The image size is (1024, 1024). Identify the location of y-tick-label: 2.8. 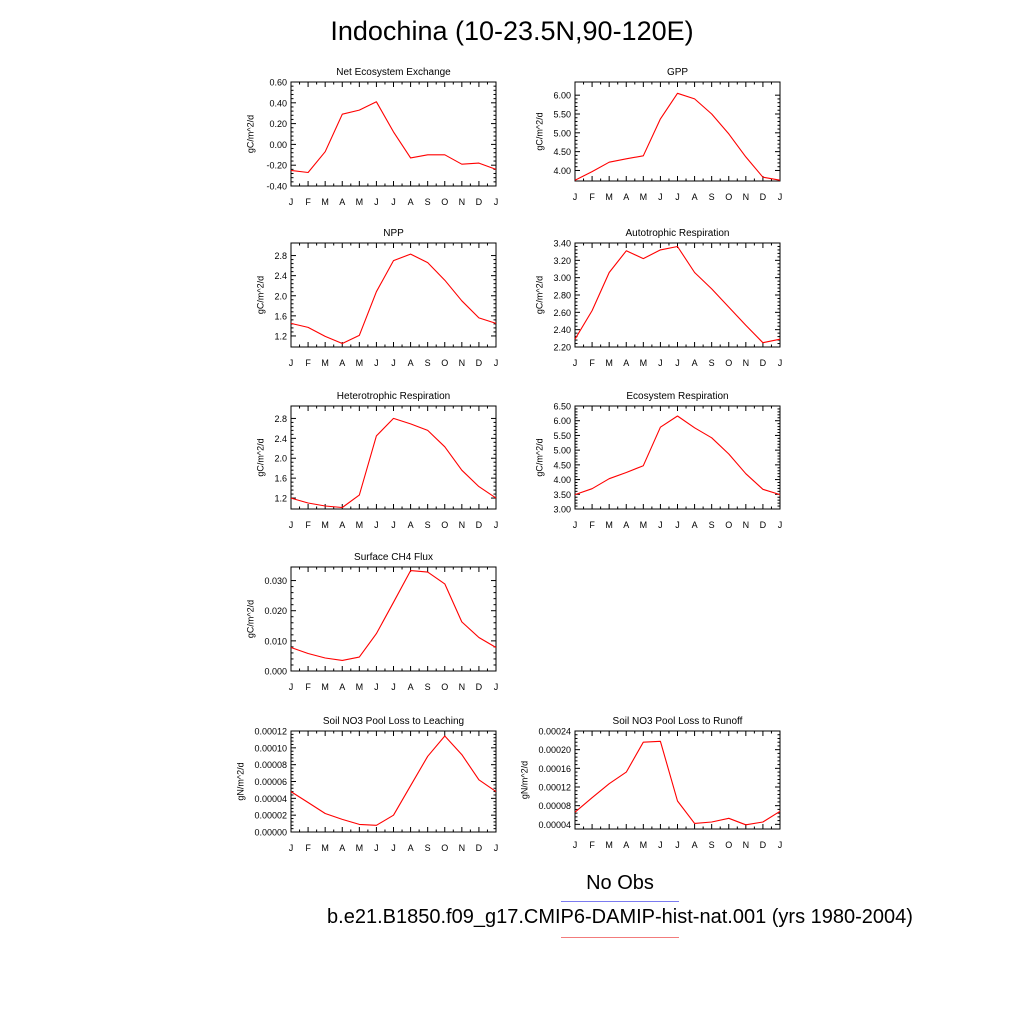
(280, 419).